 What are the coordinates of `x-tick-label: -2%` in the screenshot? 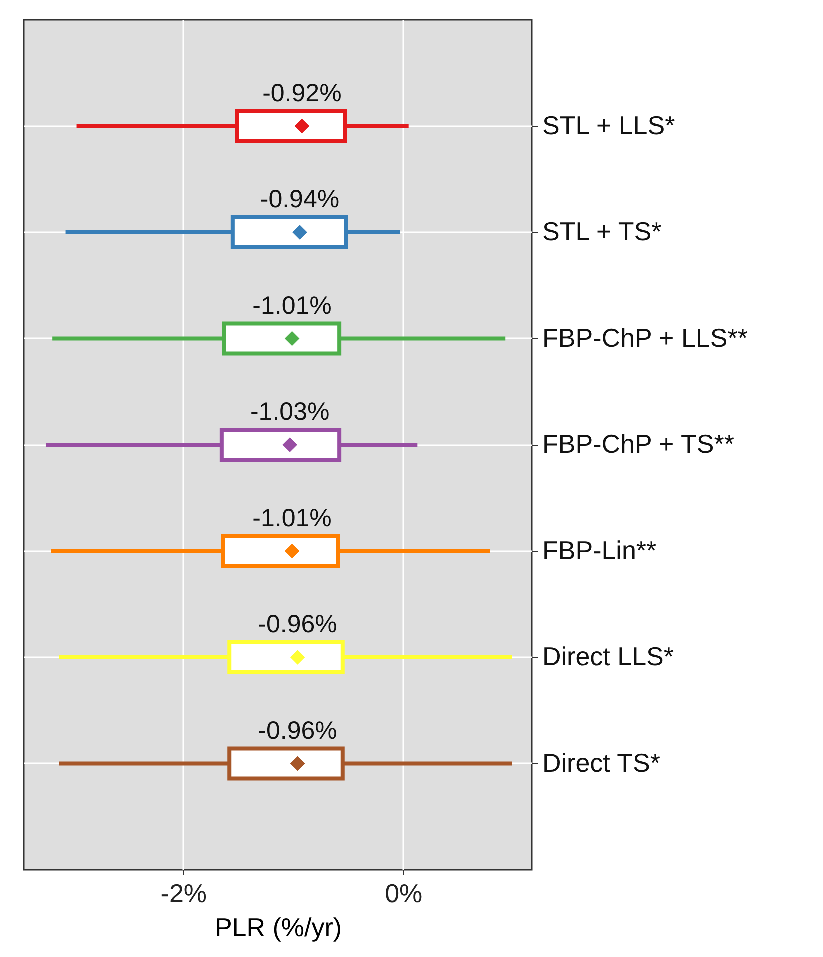 It's located at (184, 893).